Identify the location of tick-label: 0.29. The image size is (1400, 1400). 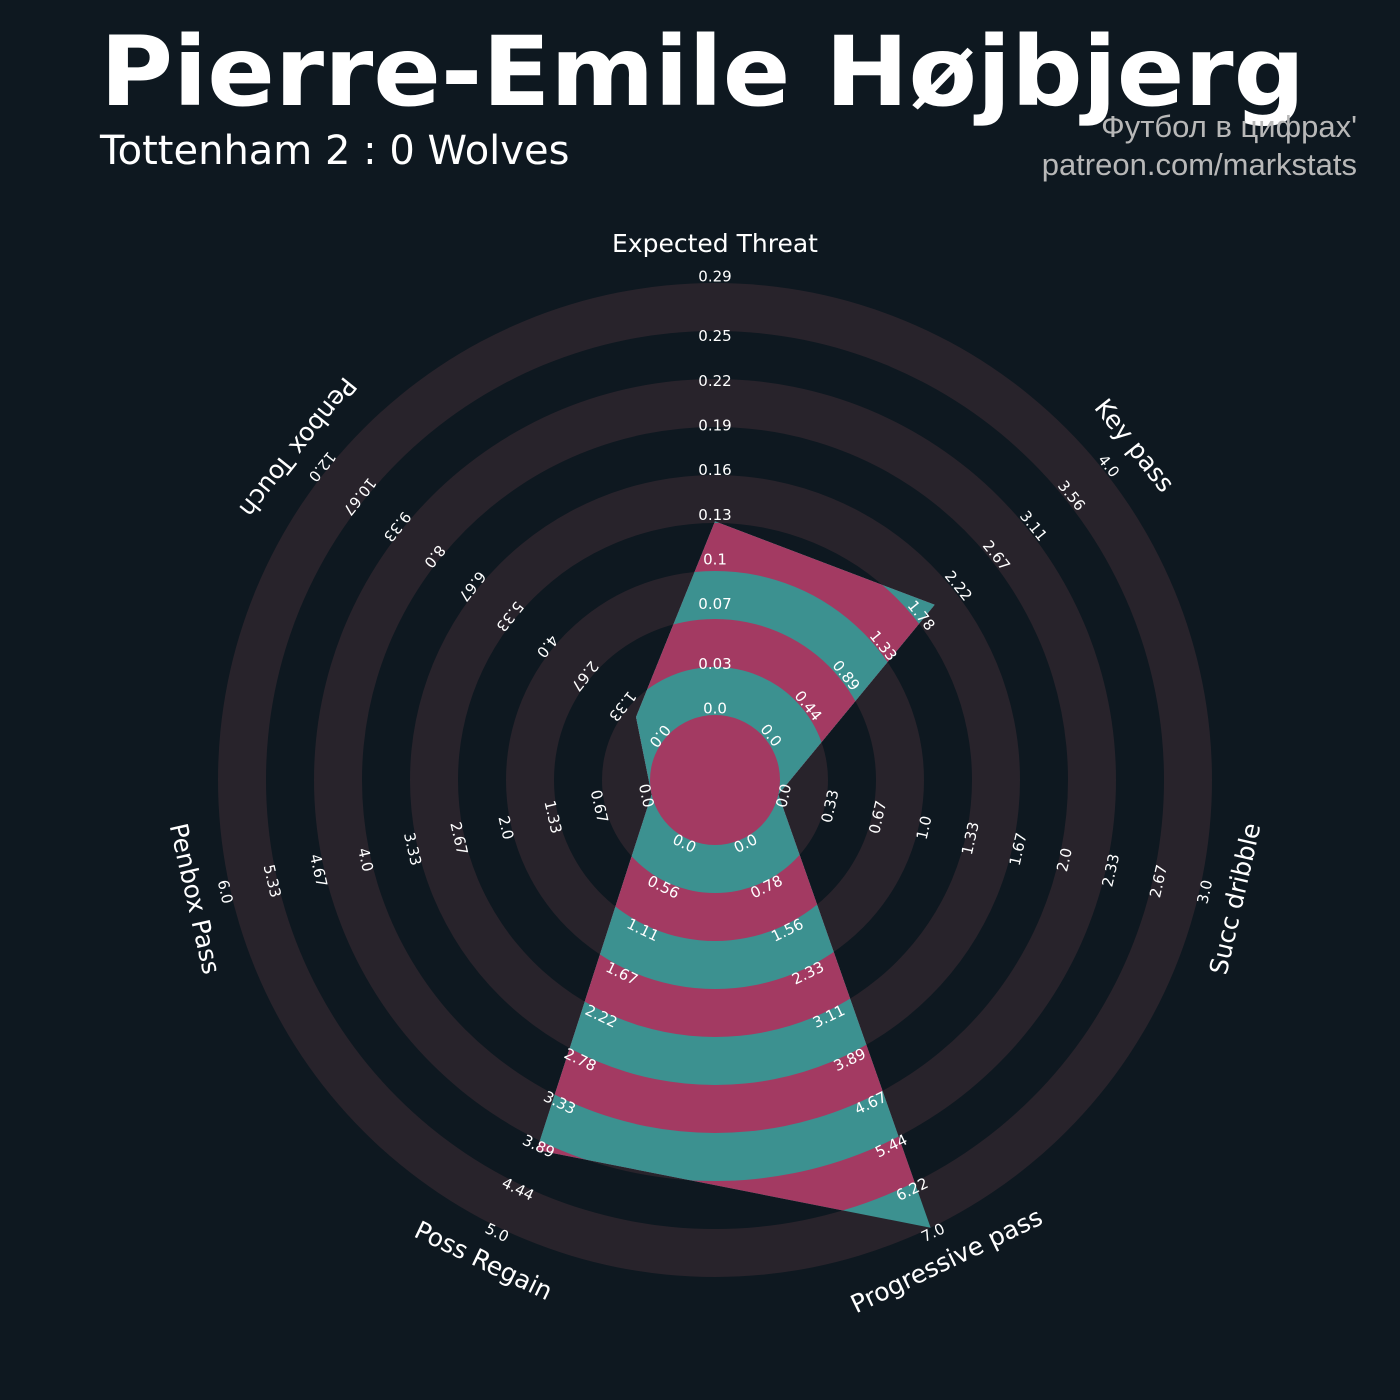
(714, 277).